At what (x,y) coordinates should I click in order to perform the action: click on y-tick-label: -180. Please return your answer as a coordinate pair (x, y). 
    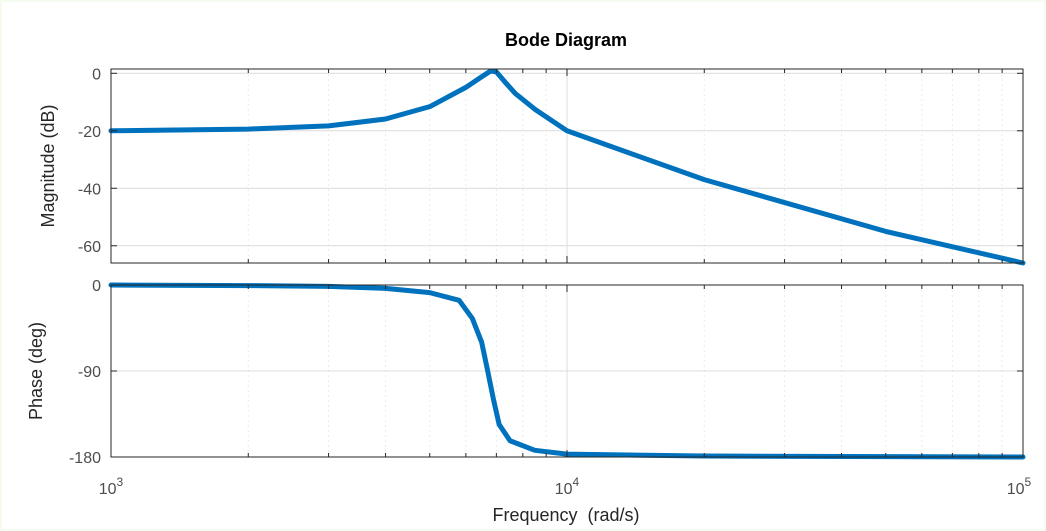
    Looking at the image, I should click on (85, 458).